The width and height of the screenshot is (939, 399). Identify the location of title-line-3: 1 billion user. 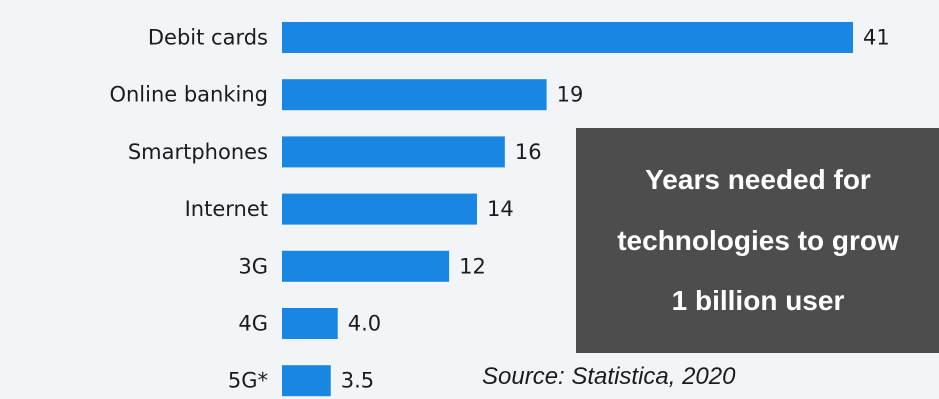
(758, 300).